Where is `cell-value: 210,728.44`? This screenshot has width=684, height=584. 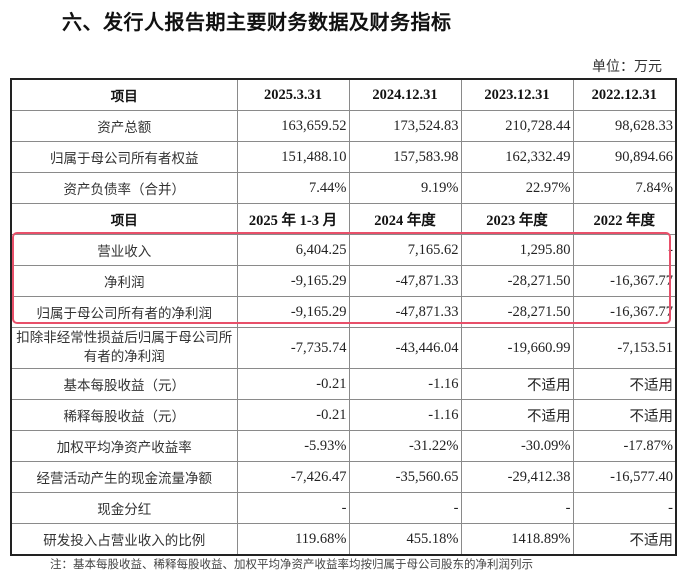 cell-value: 210,728.44 is located at coordinates (517, 126).